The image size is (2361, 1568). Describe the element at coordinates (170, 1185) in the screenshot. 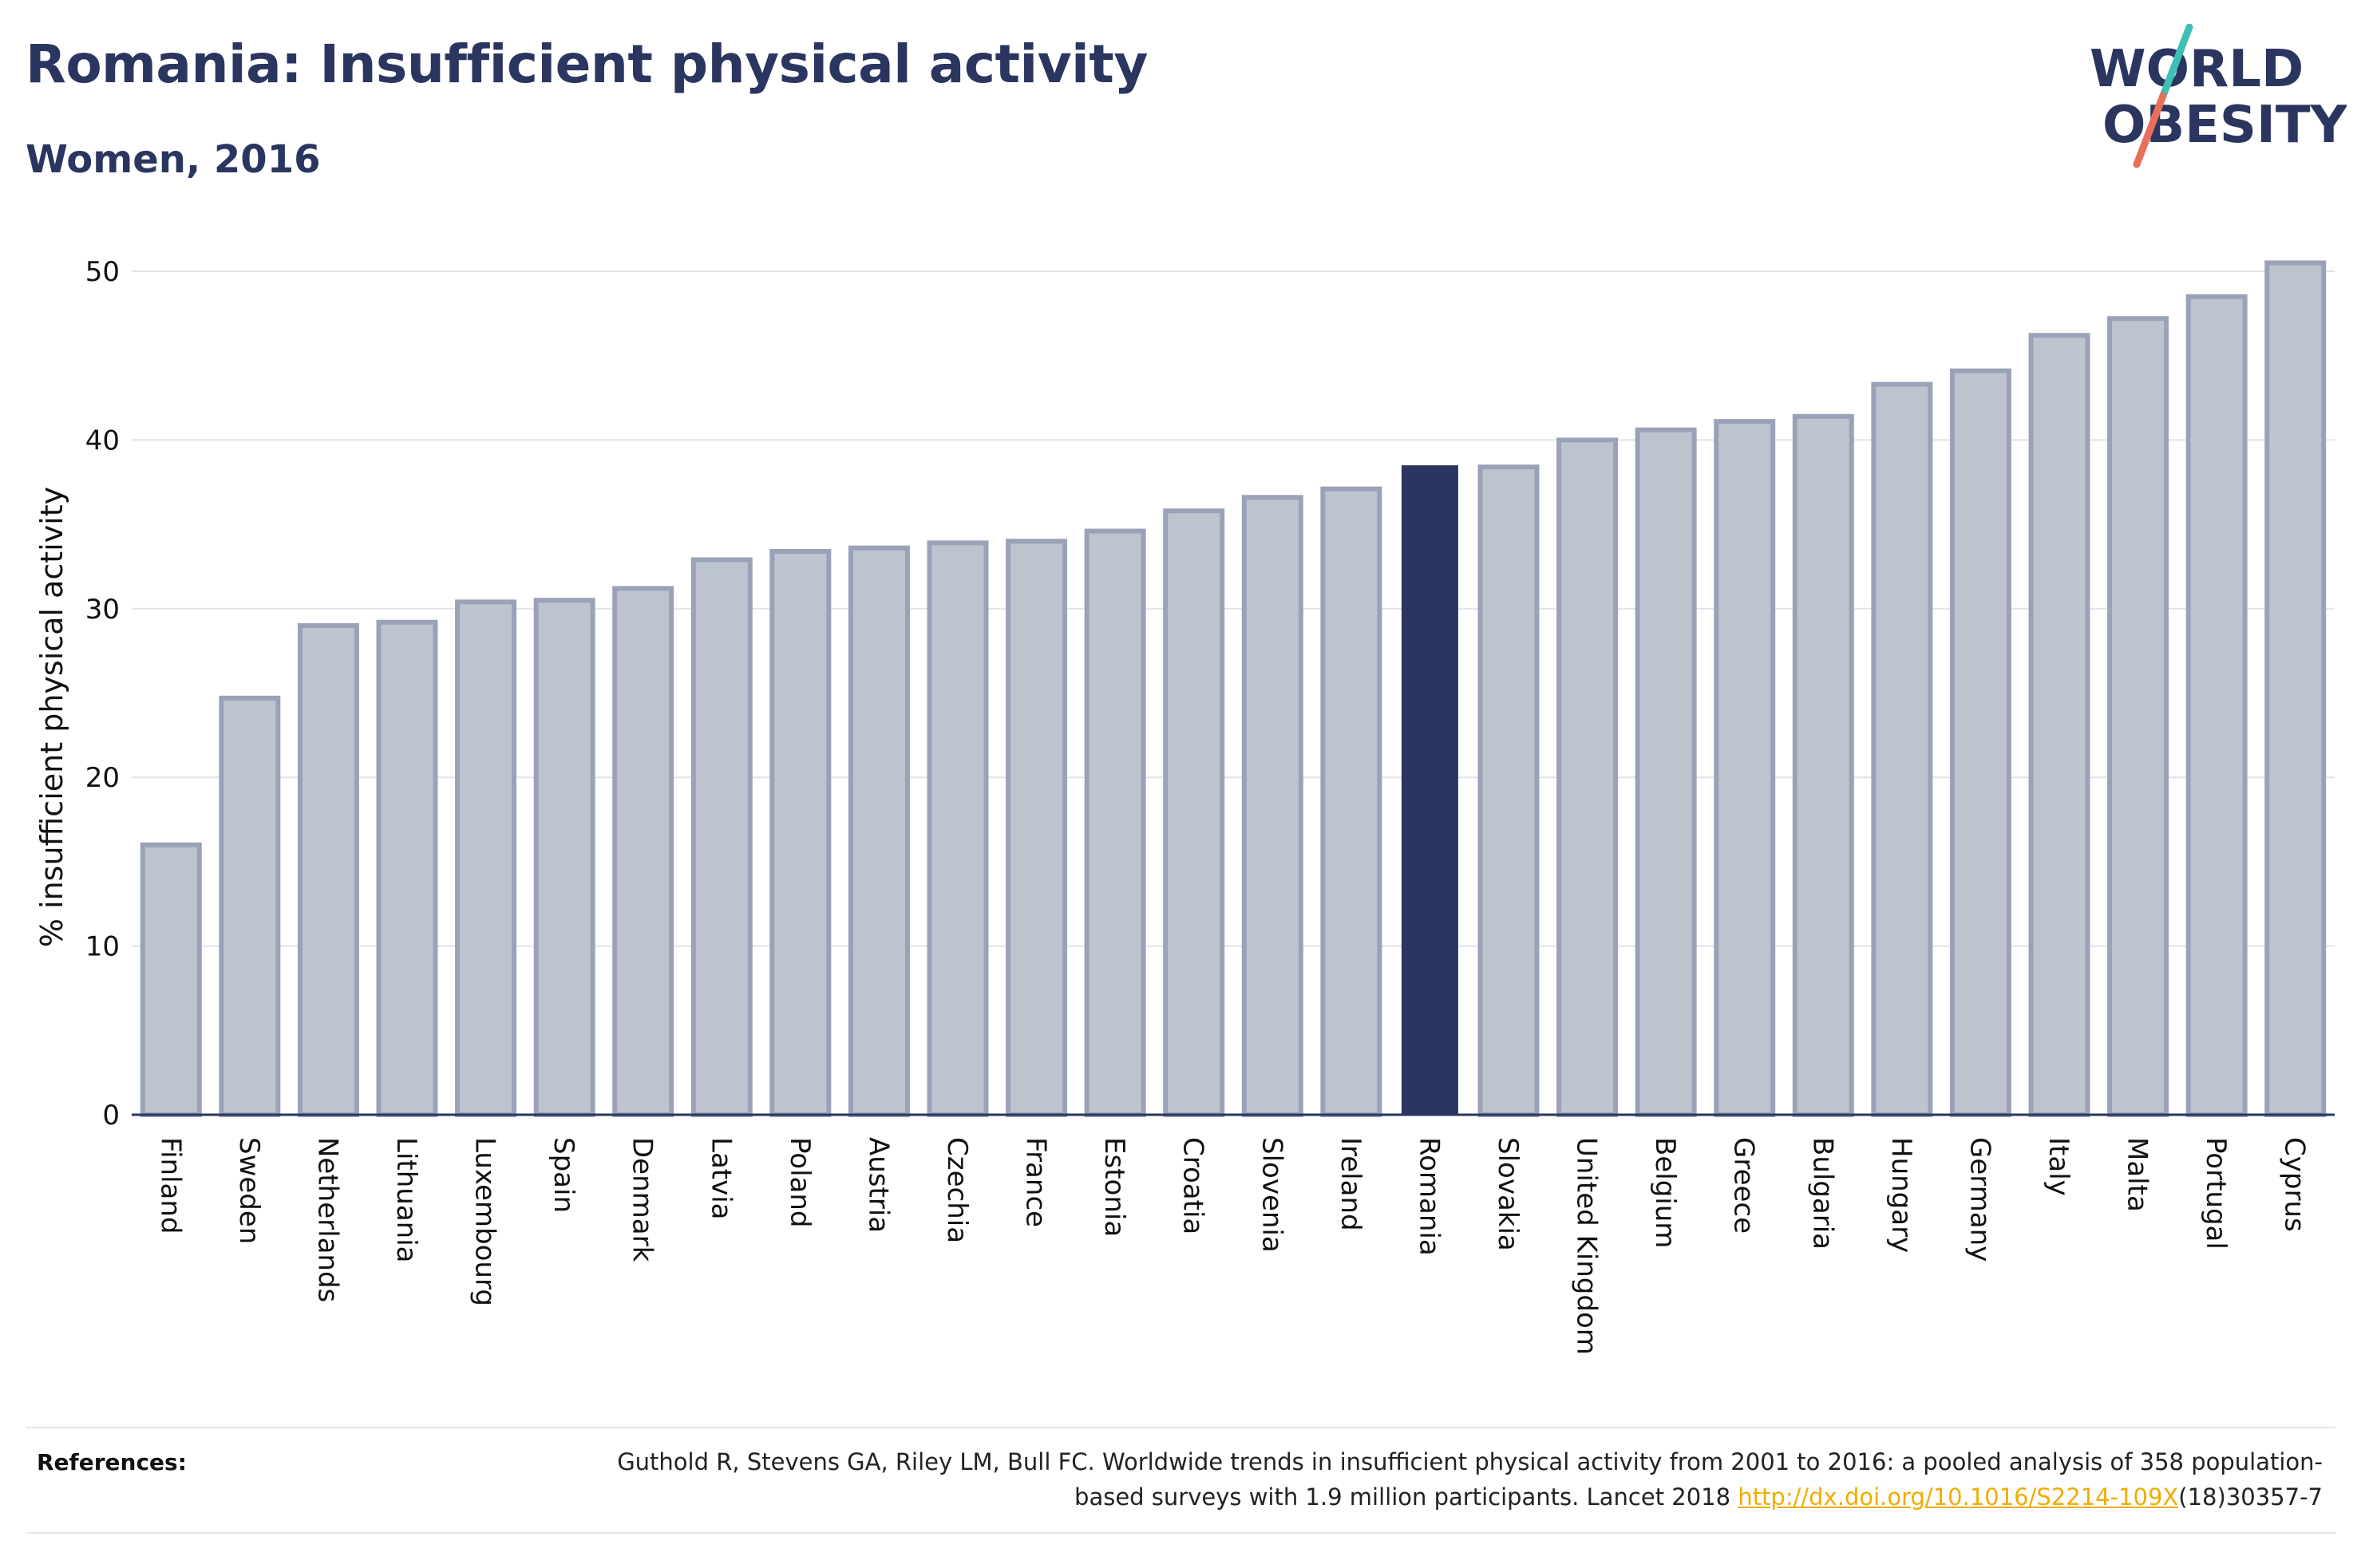

I see `x-tick-label: Finland` at that location.